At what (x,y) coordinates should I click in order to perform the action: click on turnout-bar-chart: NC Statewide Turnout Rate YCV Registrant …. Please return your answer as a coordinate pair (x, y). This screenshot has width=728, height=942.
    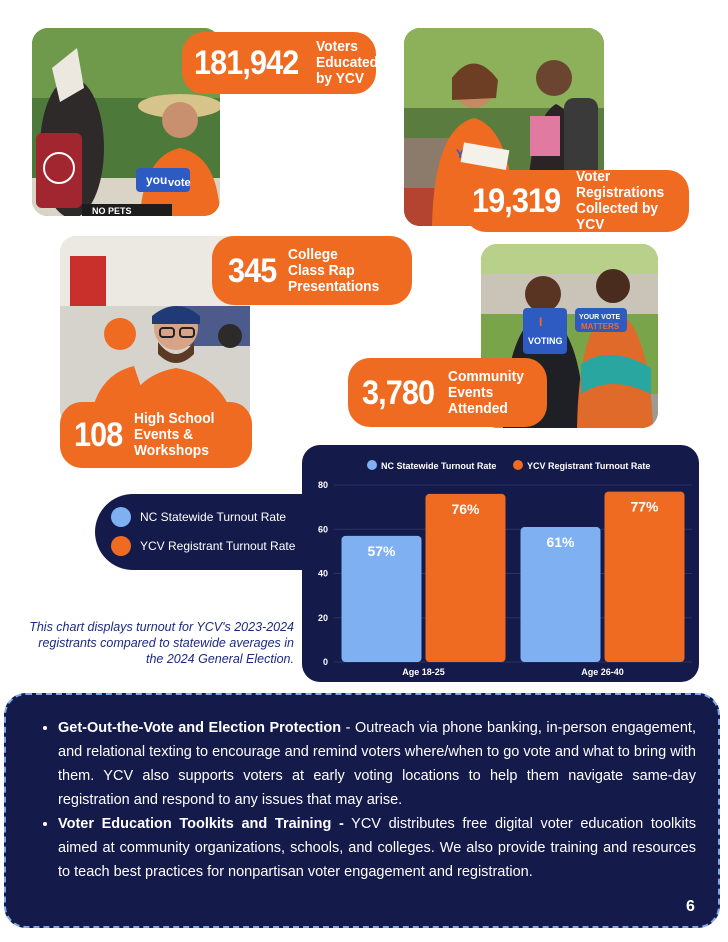
    Looking at the image, I should click on (505, 568).